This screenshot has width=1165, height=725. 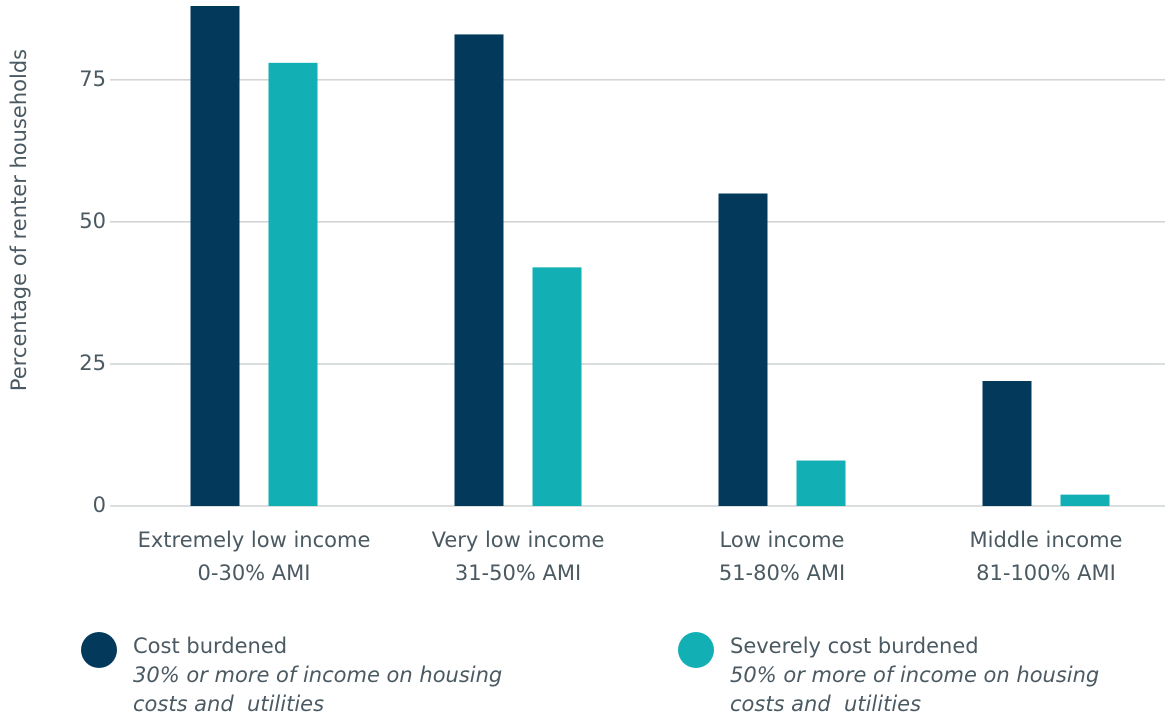 I want to click on y-axis-label: Percentage of renter households, so click(x=19, y=220).